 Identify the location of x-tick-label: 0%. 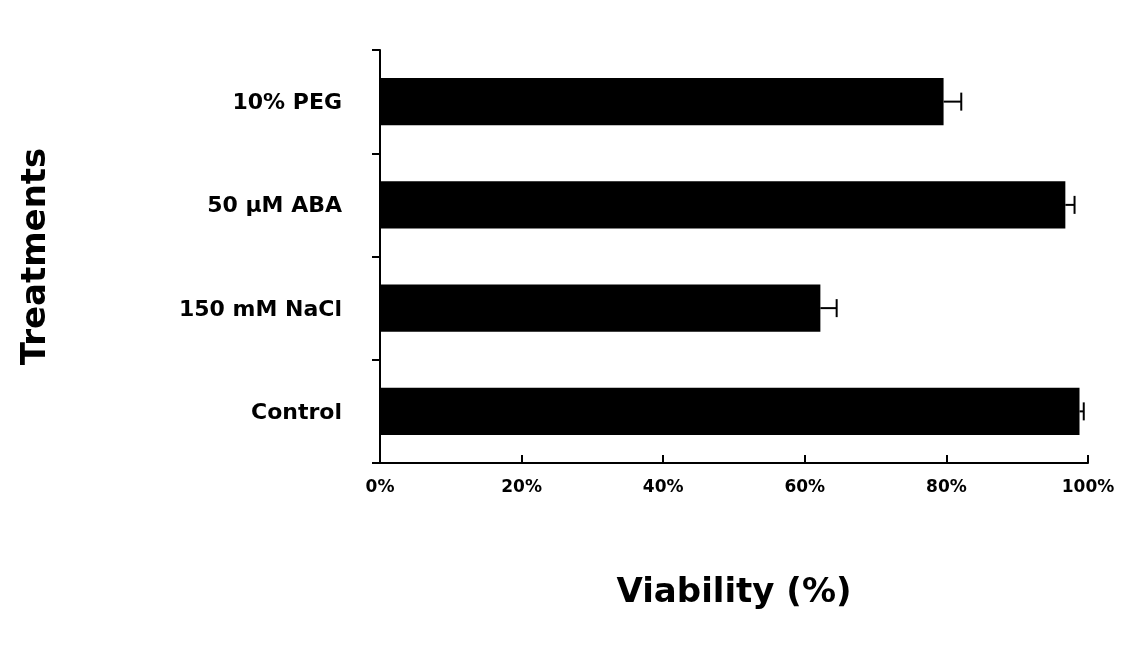
(380, 485).